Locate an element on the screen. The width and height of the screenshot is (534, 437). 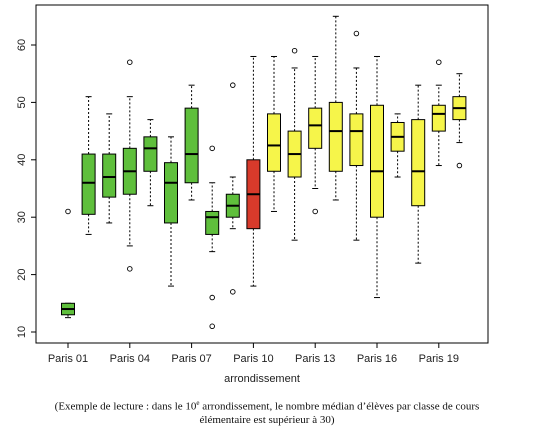
y-tick-label: 20 is located at coordinates (22, 274).